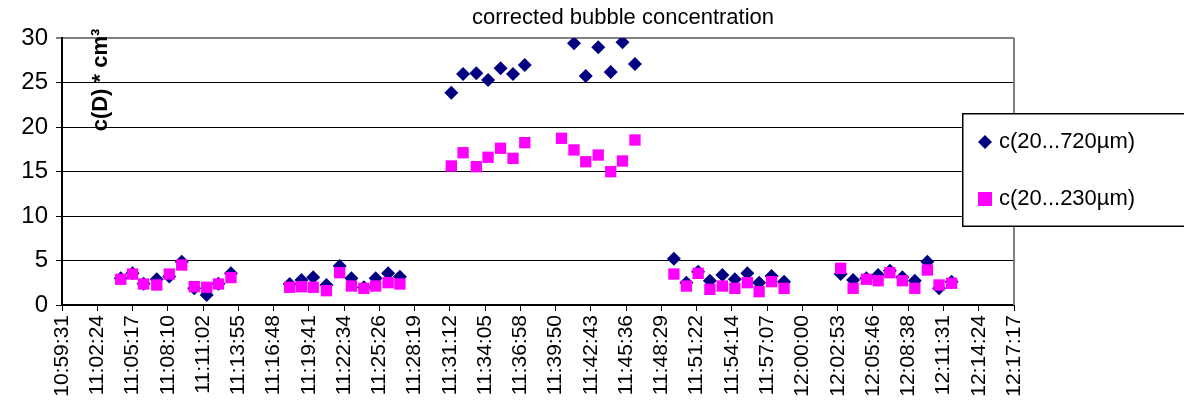 The height and width of the screenshot is (414, 1184). What do you see at coordinates (378, 355) in the screenshot?
I see `x-tick-label: 11:25:26` at bounding box center [378, 355].